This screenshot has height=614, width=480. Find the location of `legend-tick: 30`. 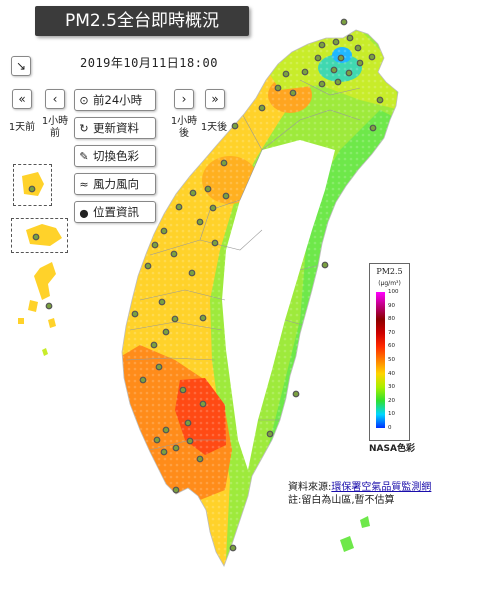

legend-tick: 30 is located at coordinates (391, 387).